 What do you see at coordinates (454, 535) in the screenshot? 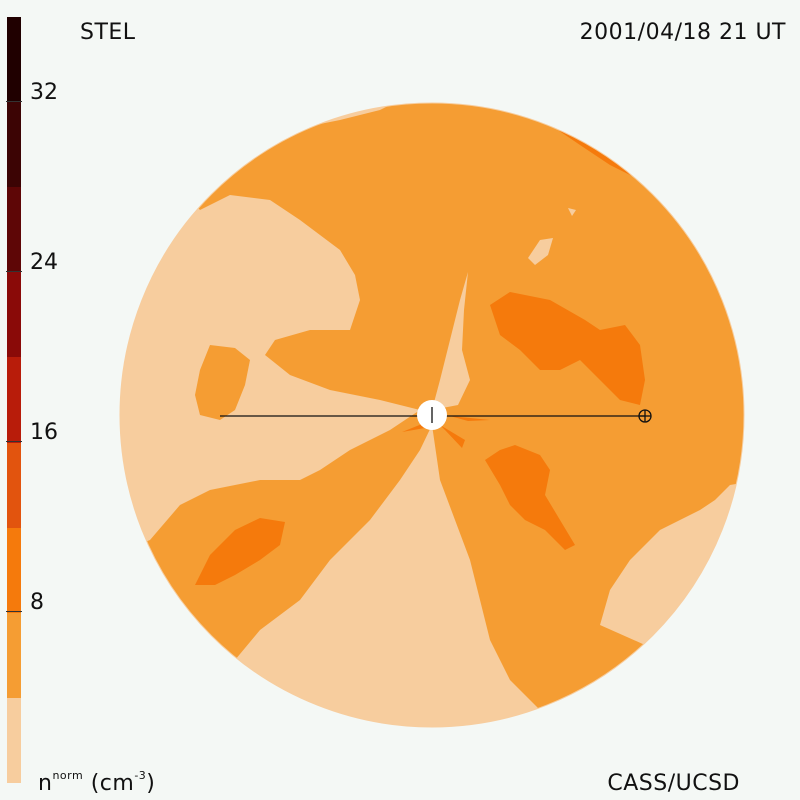
I see `low-density-sliver` at bounding box center [454, 535].